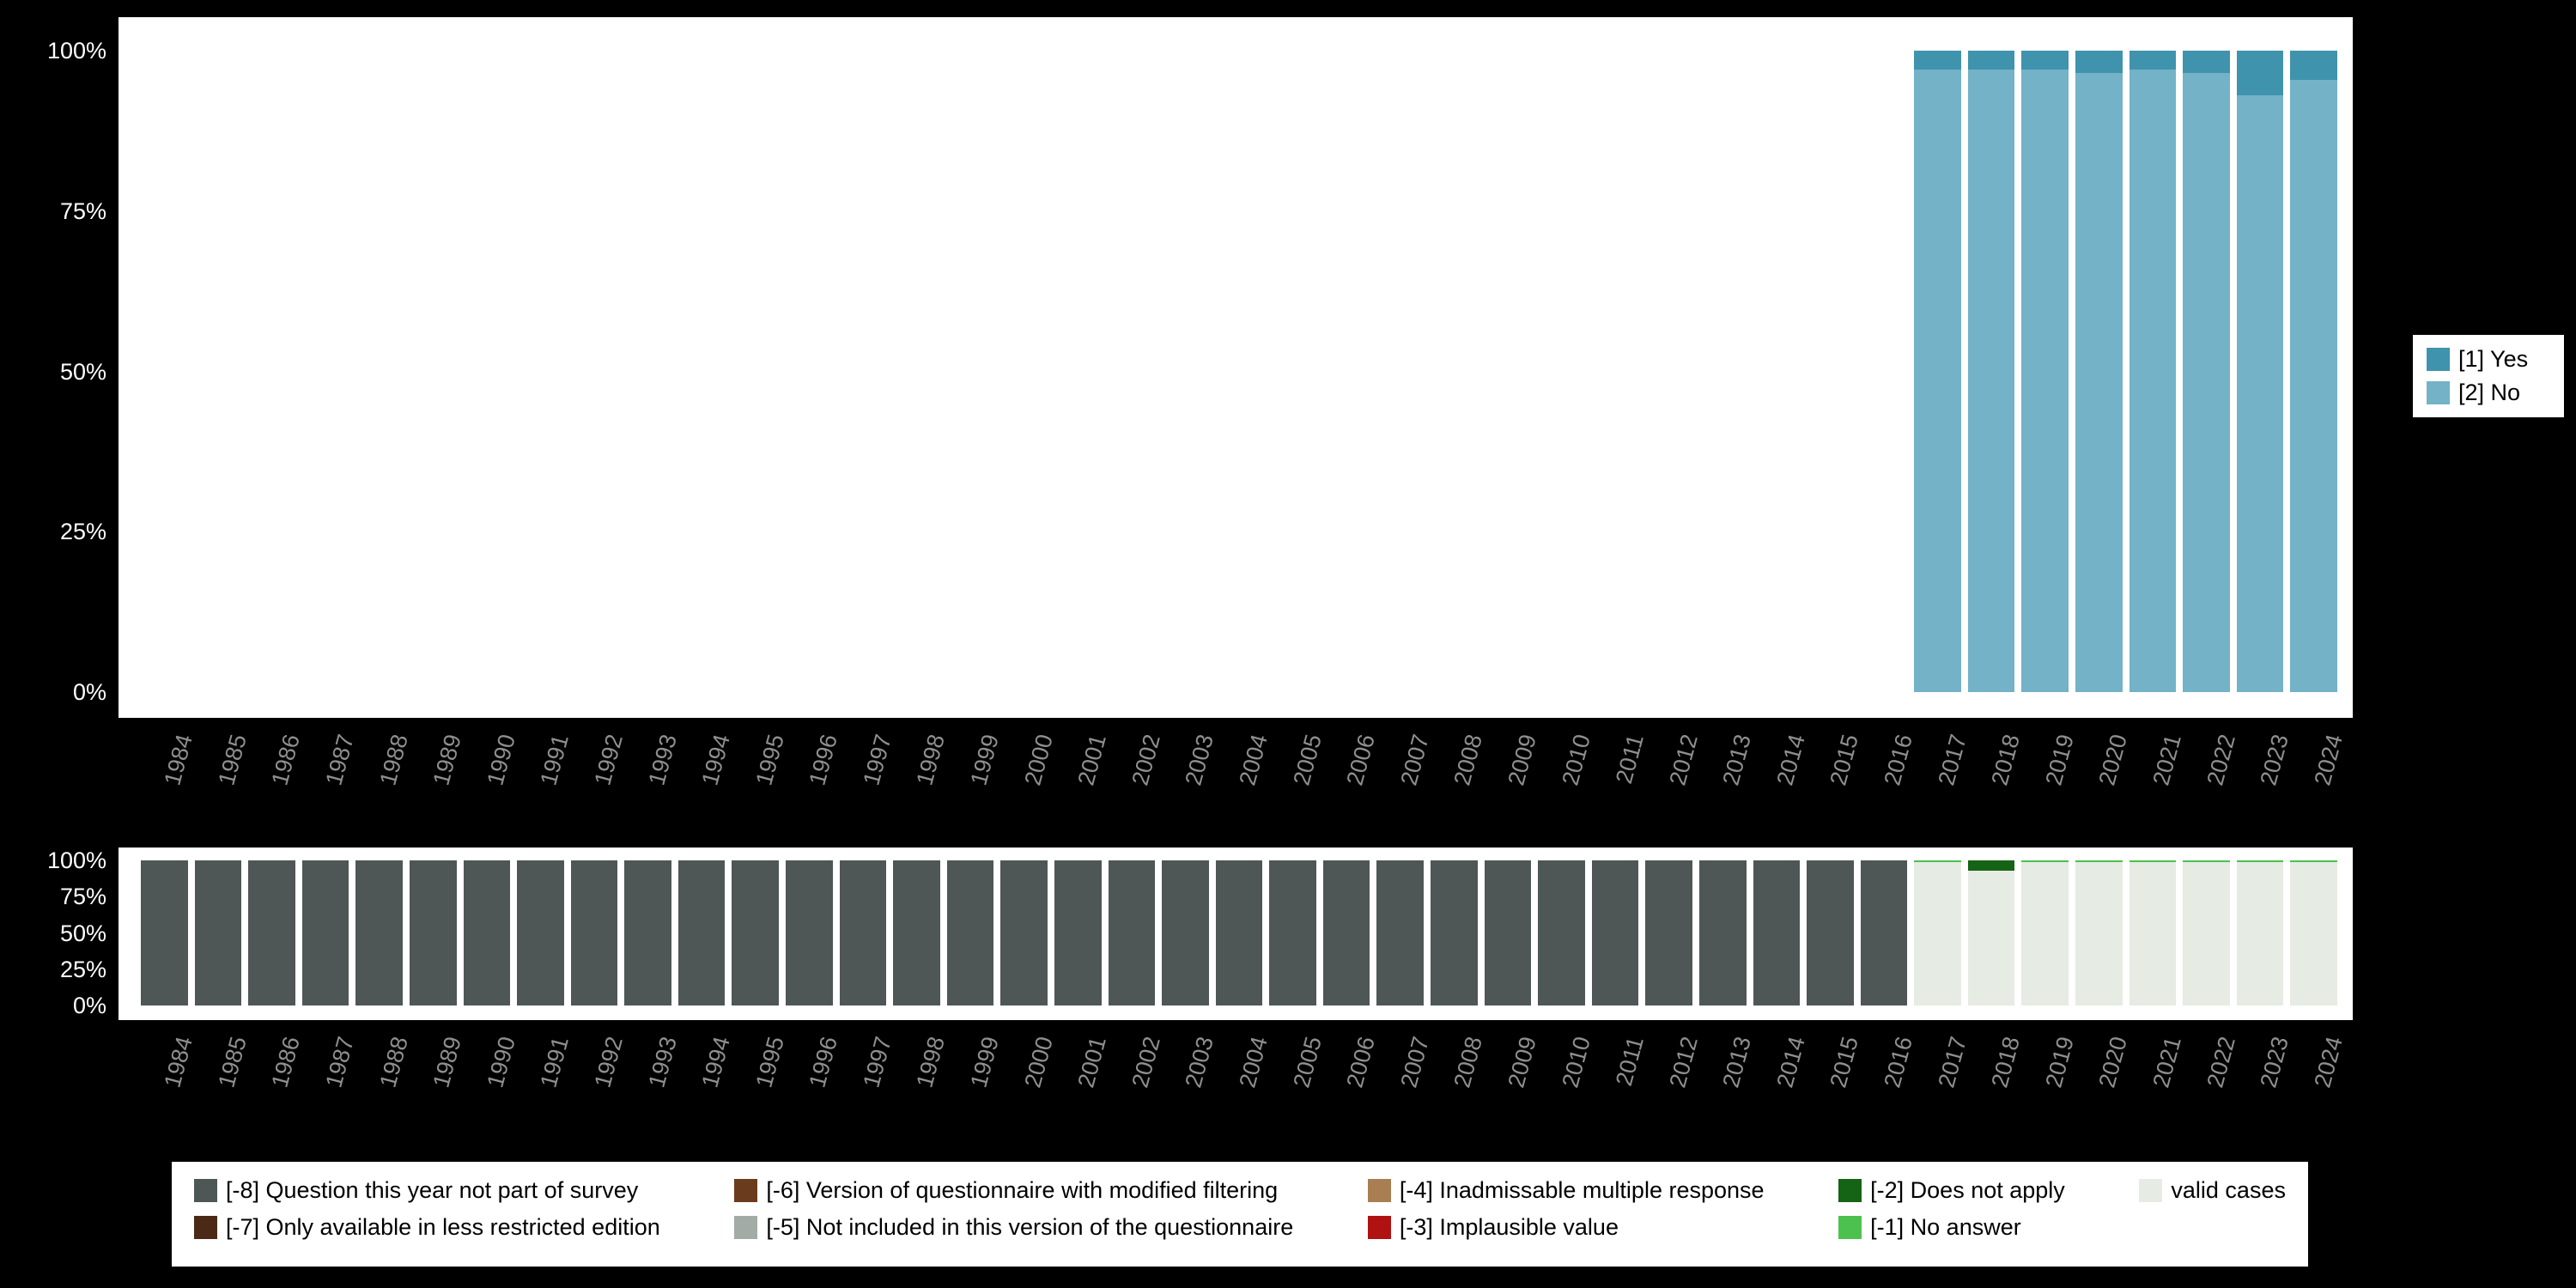 This screenshot has width=2576, height=1288. Describe the element at coordinates (1737, 760) in the screenshot. I see `x-tick-label: 2013` at that location.